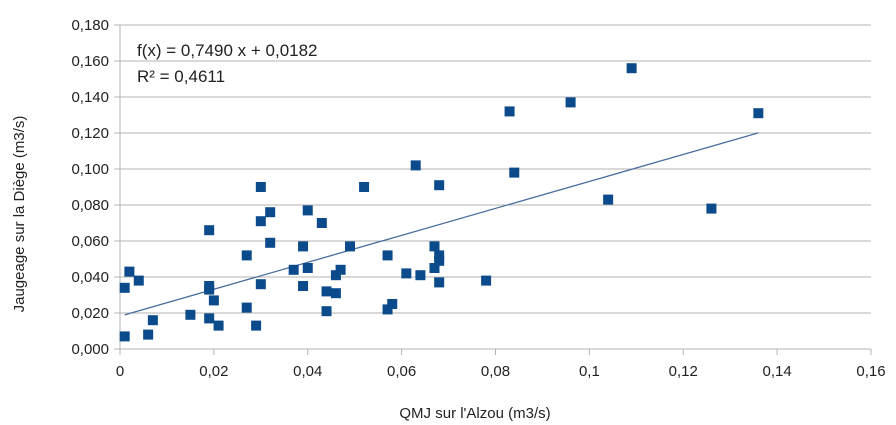 Image resolution: width=896 pixels, height=425 pixels. What do you see at coordinates (870, 371) in the screenshot?
I see `x-tick-label: 0,16` at bounding box center [870, 371].